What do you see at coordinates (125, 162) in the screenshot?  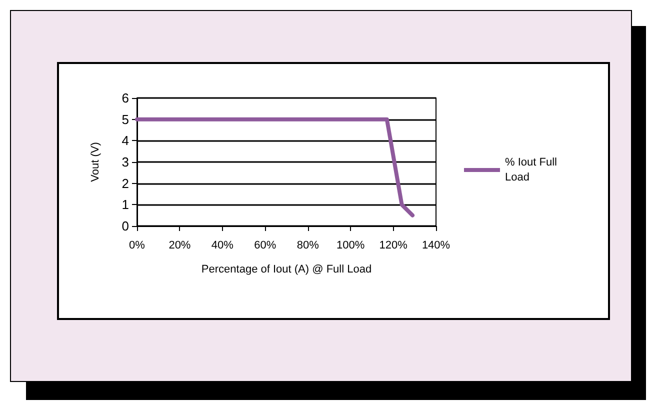 I see `y-tick-label: 3` at bounding box center [125, 162].